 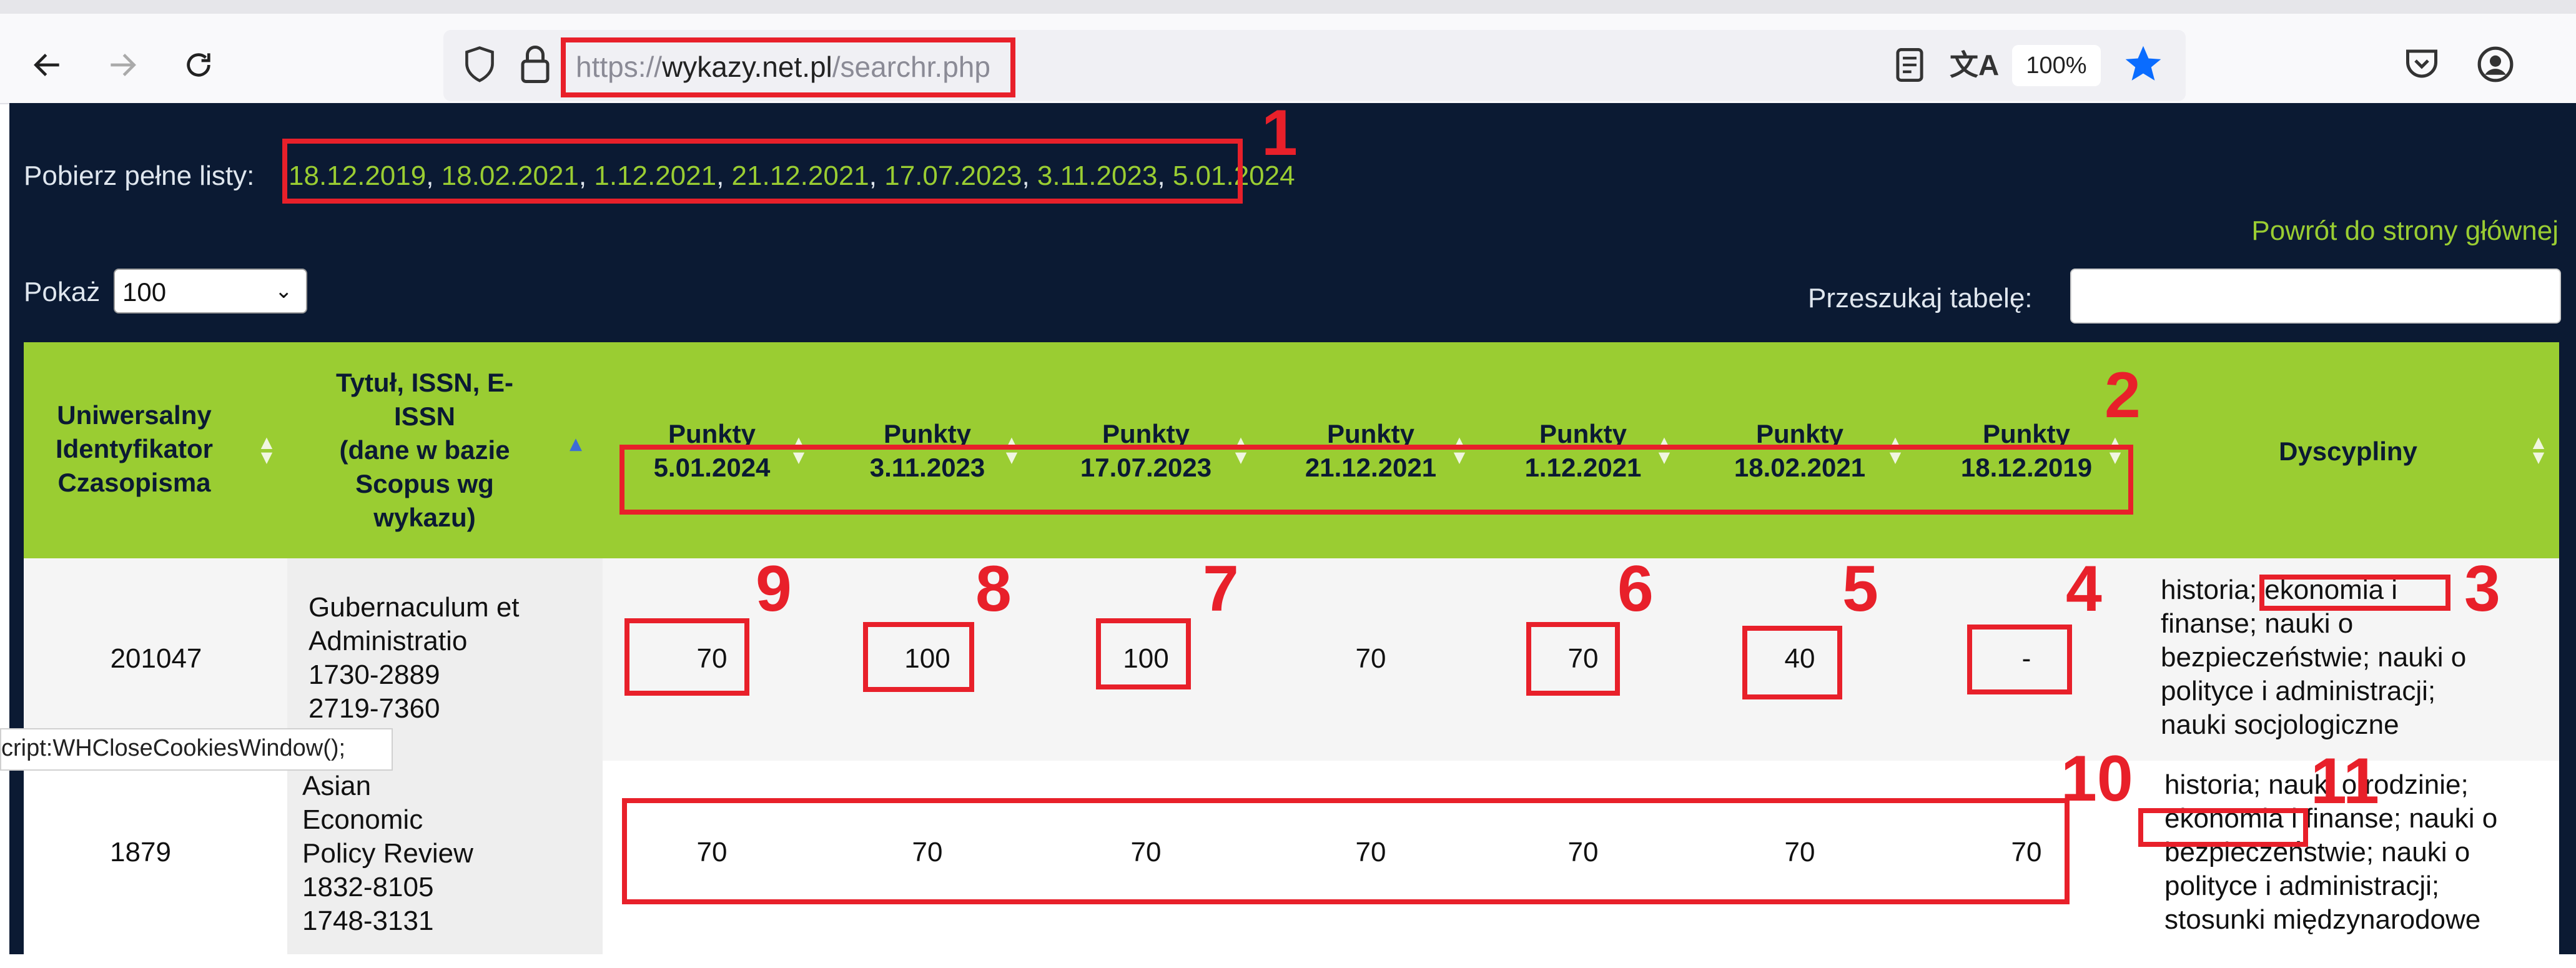 What do you see at coordinates (1234, 176) in the screenshot?
I see `download-link-2024-01-05: 5.01.2024` at bounding box center [1234, 176].